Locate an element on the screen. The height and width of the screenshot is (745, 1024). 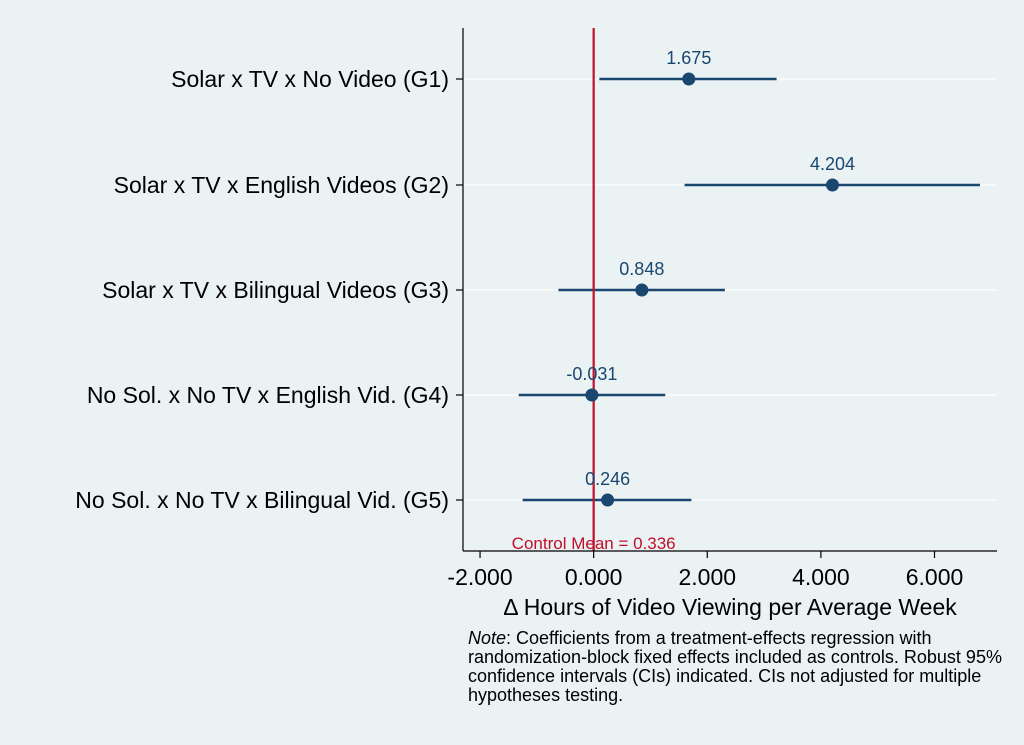
value-label: 0.848 is located at coordinates (641, 269).